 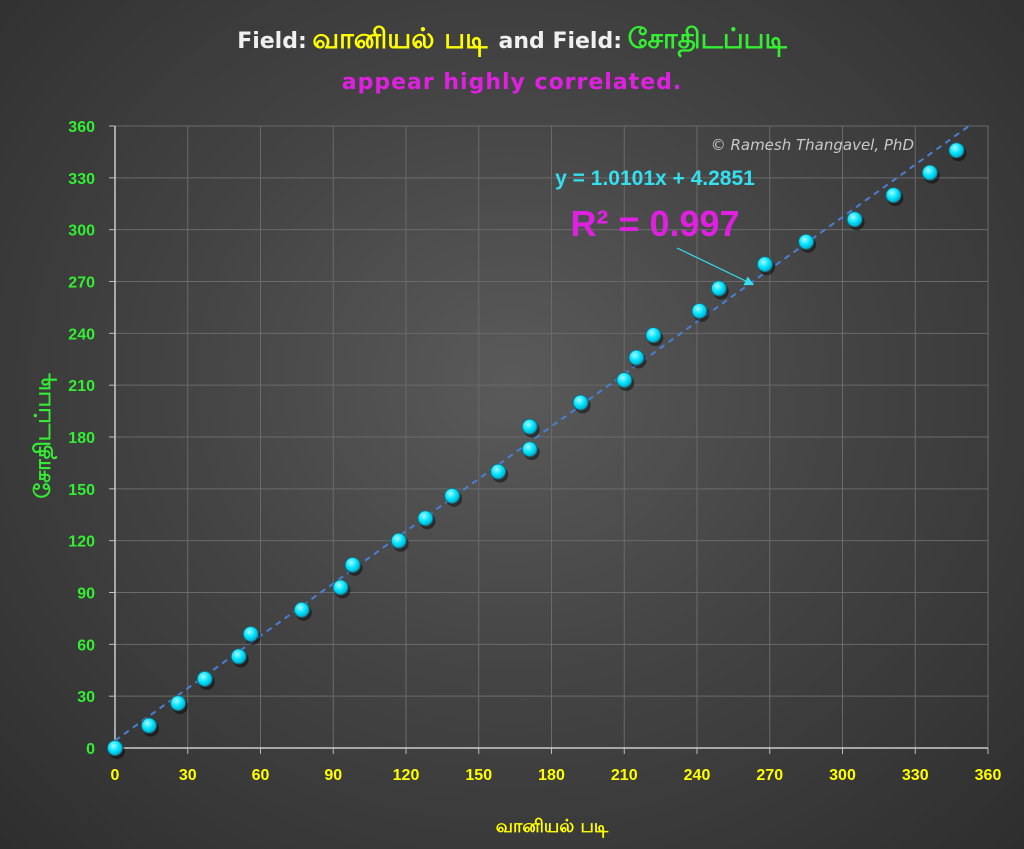 I want to click on x-tick-label: 180, so click(x=551, y=775).